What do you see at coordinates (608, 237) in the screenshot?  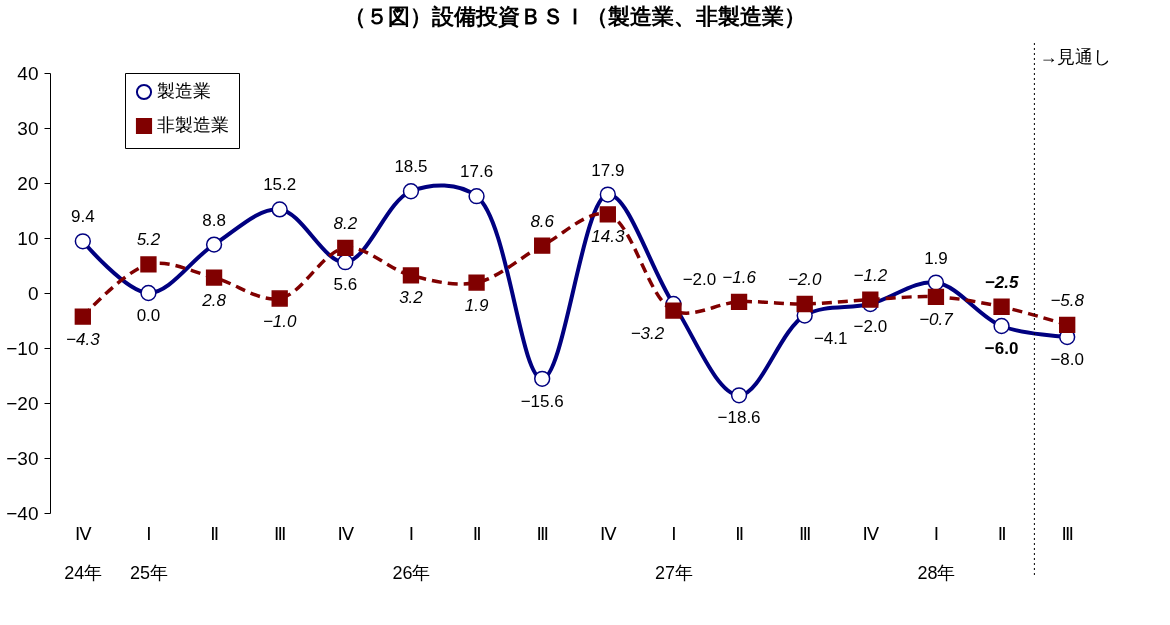 I see `data-label: 14.3` at bounding box center [608, 237].